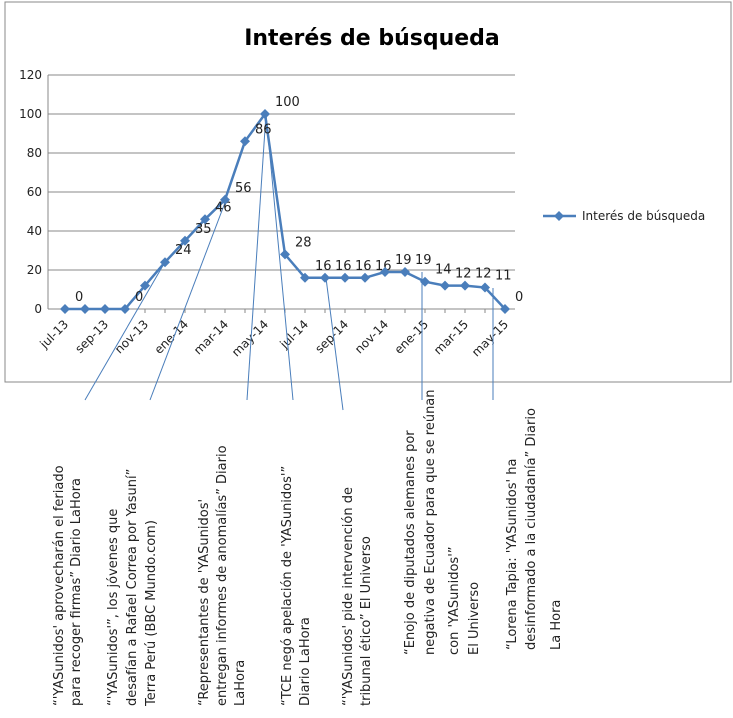 This screenshot has height=718, width=733. Describe the element at coordinates (303, 242) in the screenshot. I see `data-label: 28` at that location.